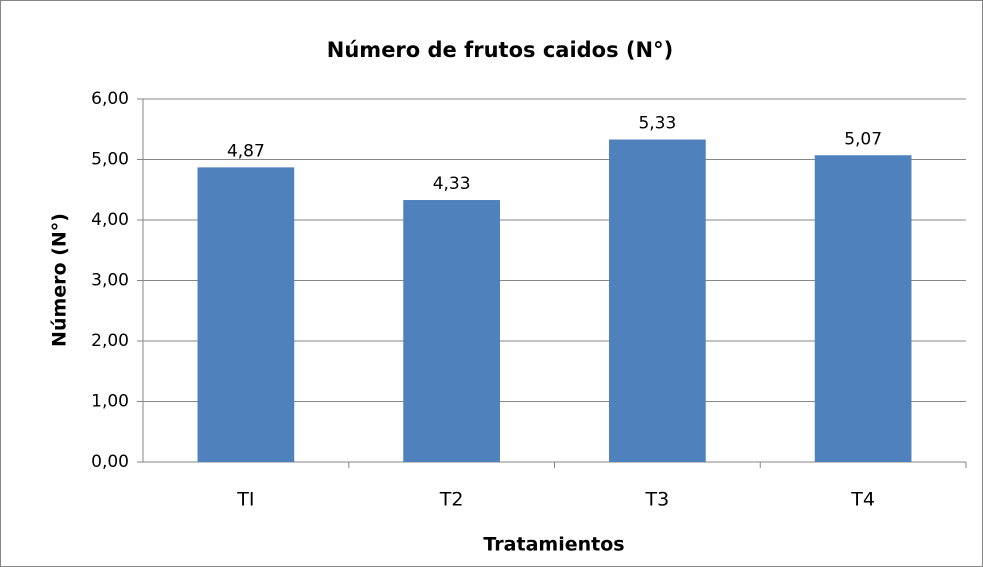 The height and width of the screenshot is (567, 983). What do you see at coordinates (863, 139) in the screenshot?
I see `data-label: 5,07` at bounding box center [863, 139].